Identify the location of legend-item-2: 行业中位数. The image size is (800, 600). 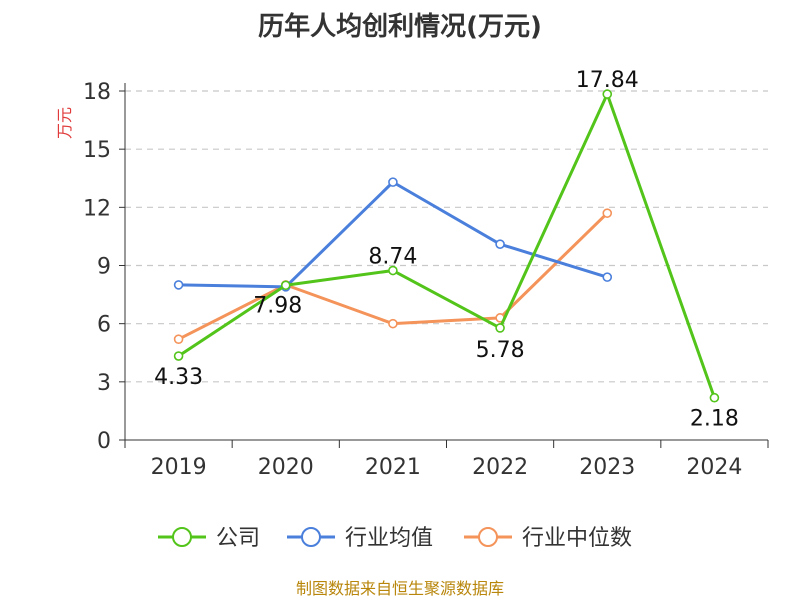
(548, 538).